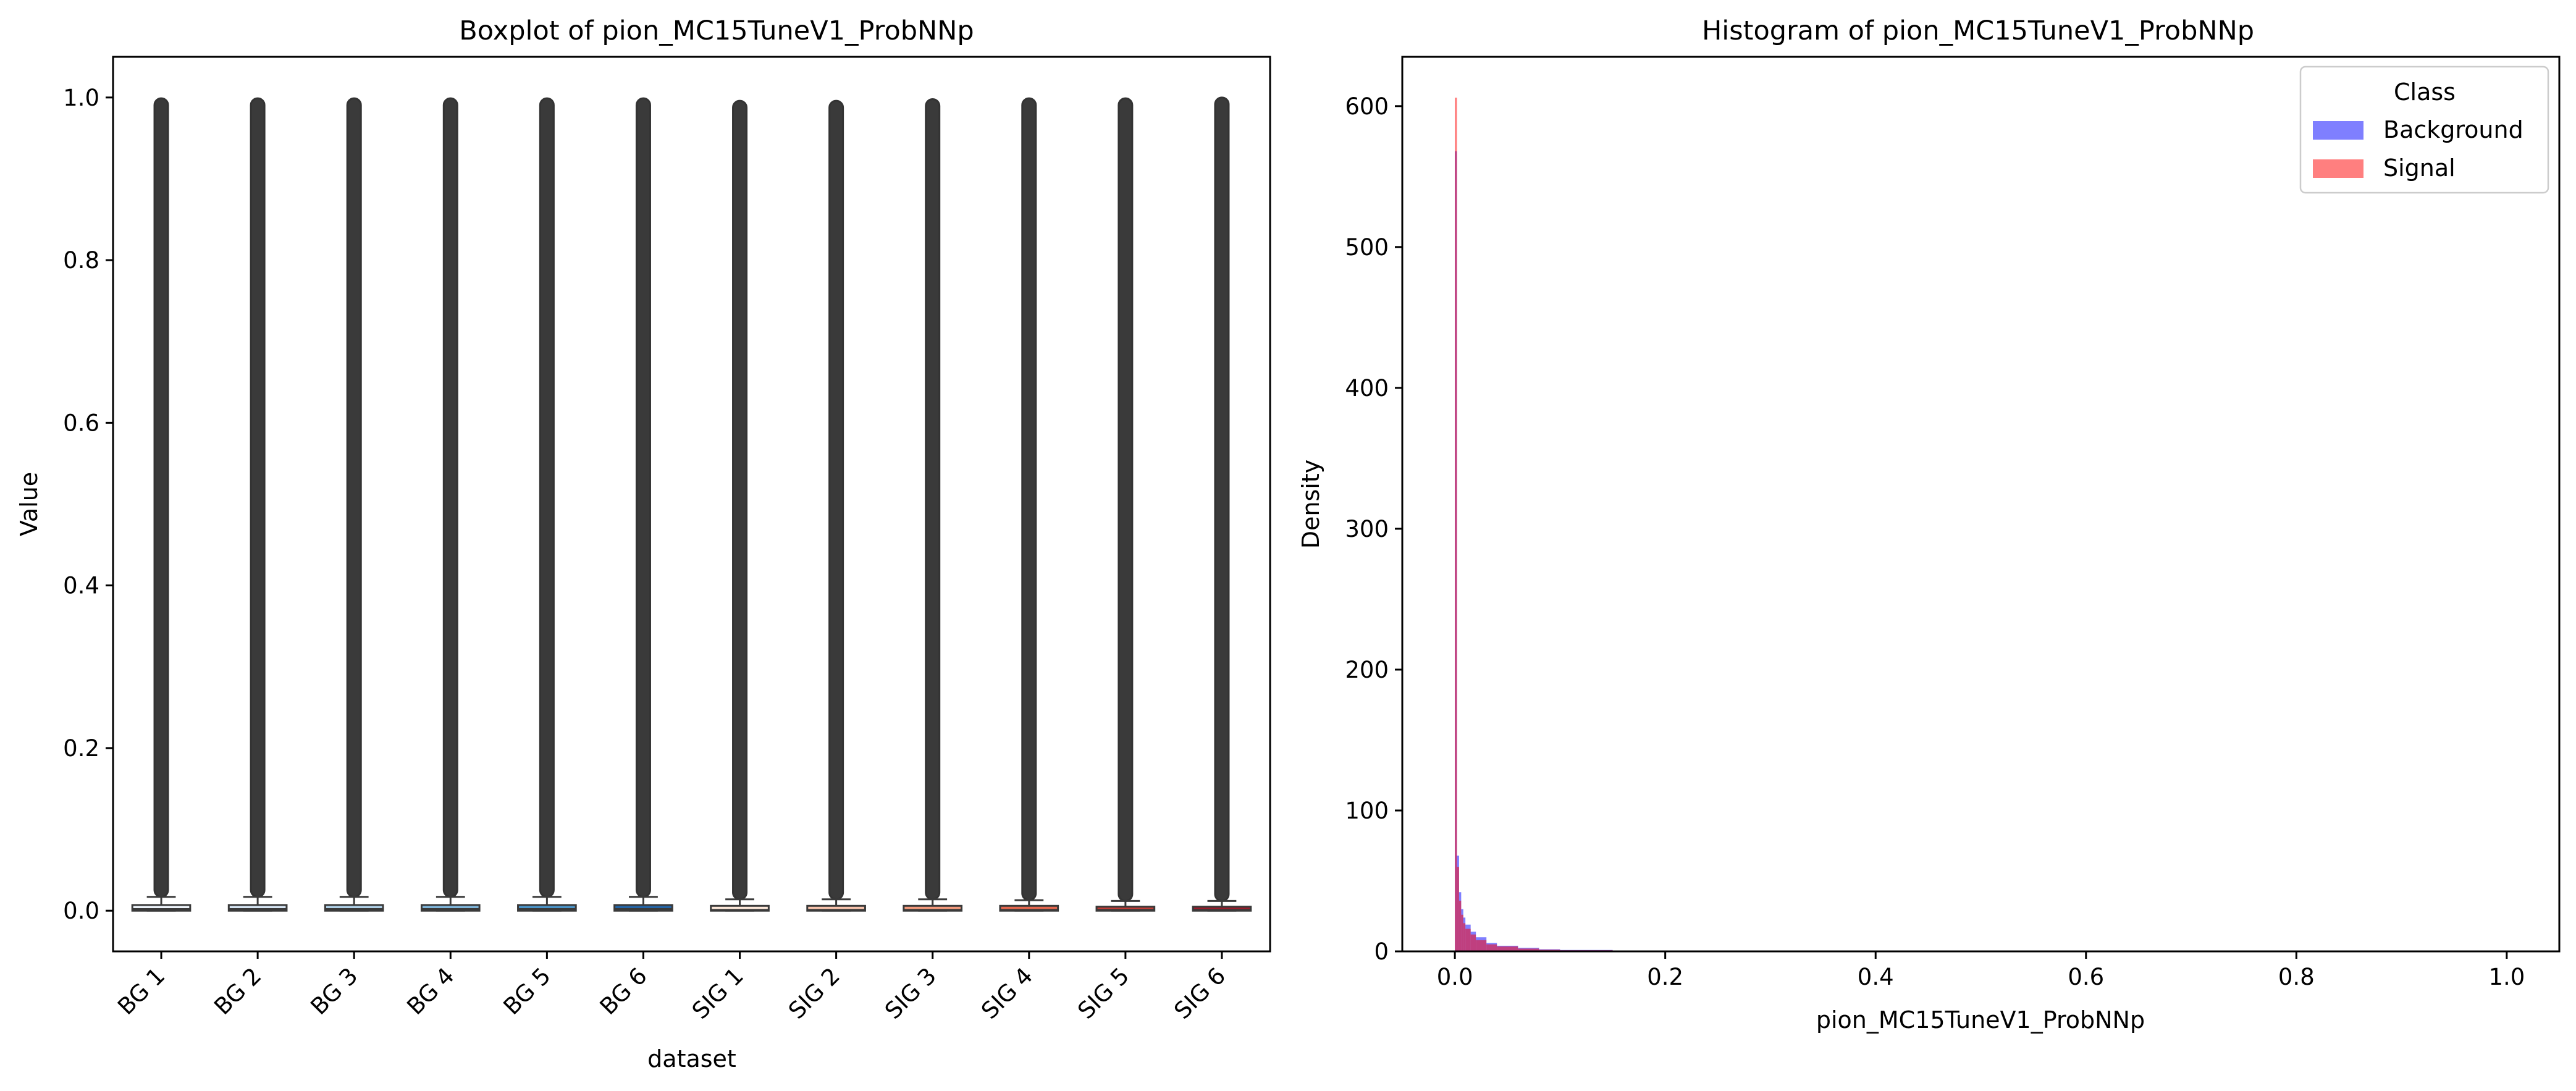 Image resolution: width=2576 pixels, height=1091 pixels. Describe the element at coordinates (1381, 951) in the screenshot. I see `hist-y-tick-label: 0` at that location.